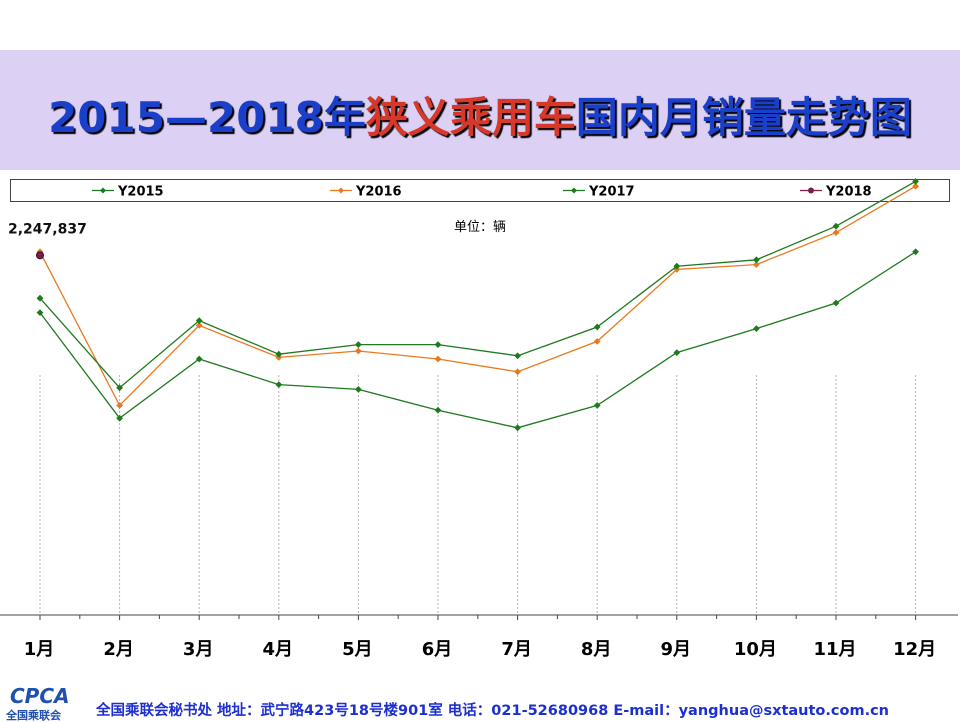 The width and height of the screenshot is (960, 723). I want to click on x-tick-label: 8月, so click(596, 649).